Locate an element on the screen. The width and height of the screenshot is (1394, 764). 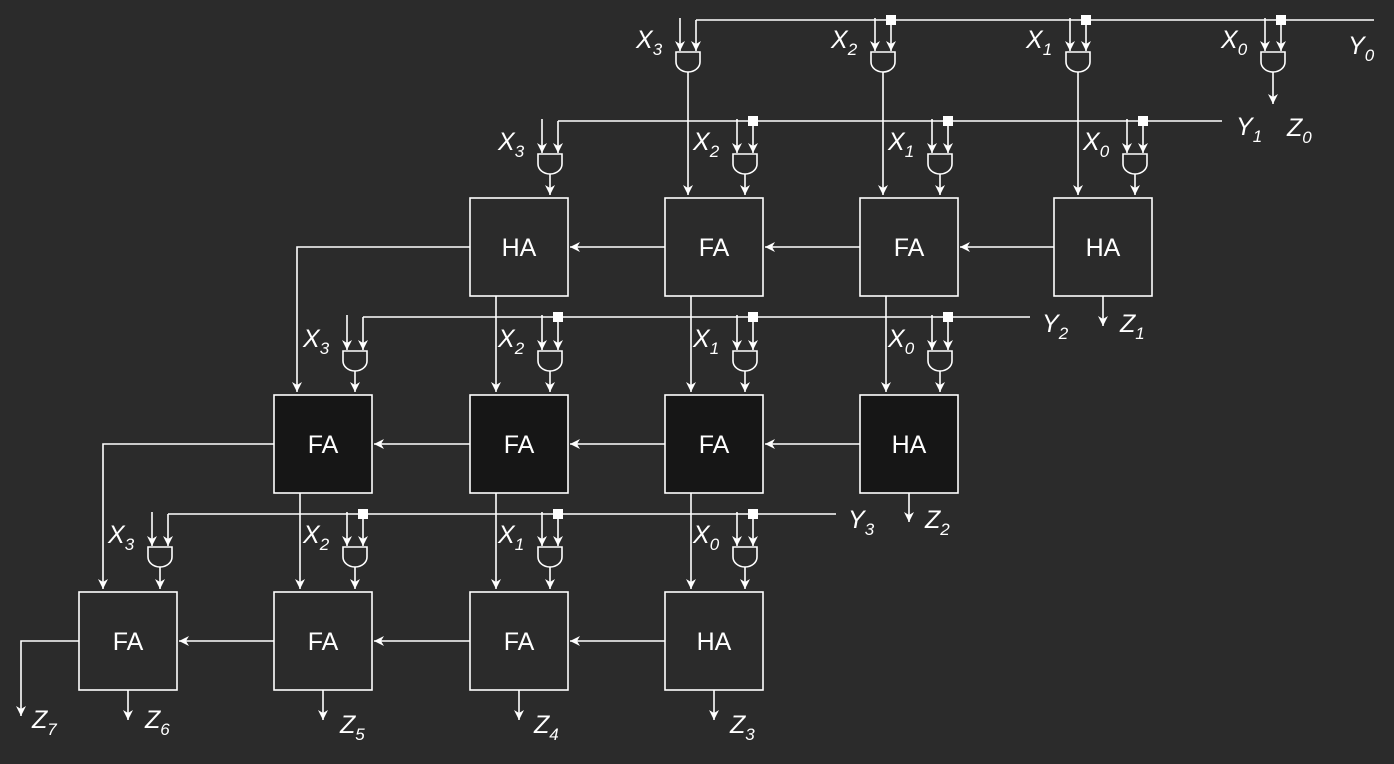
bottom-output-label: Z4 is located at coordinates (546, 727).